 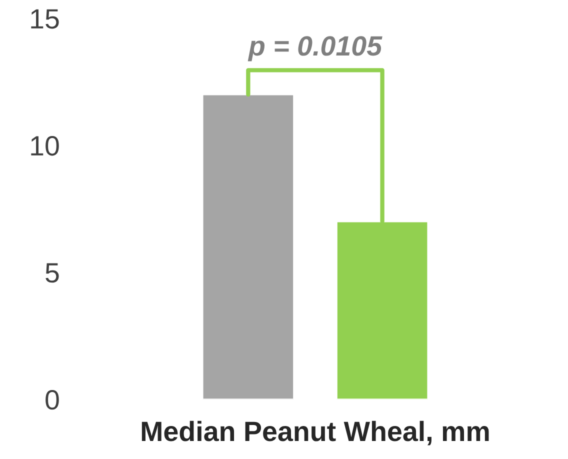 I want to click on annotation: p = 0.0105, so click(x=315, y=49).